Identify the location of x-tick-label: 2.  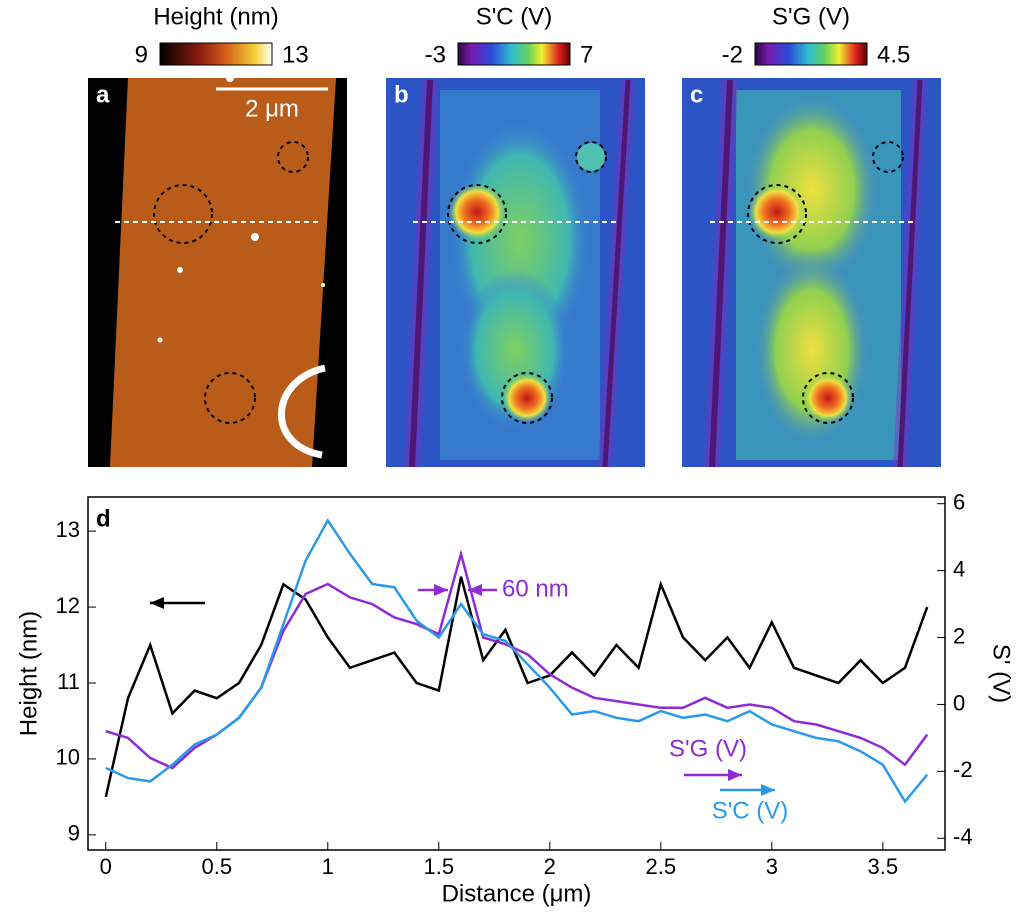
(550, 866).